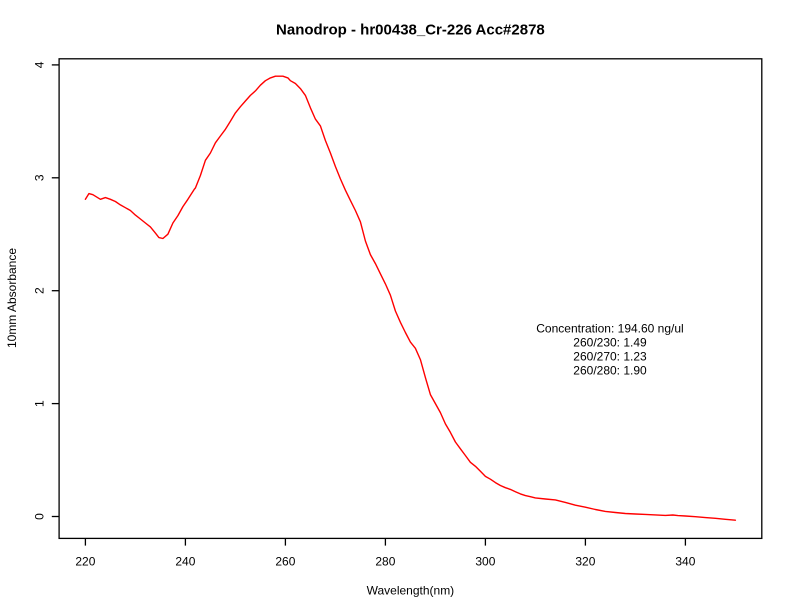  What do you see at coordinates (285, 562) in the screenshot?
I see `svg-text: 260` at bounding box center [285, 562].